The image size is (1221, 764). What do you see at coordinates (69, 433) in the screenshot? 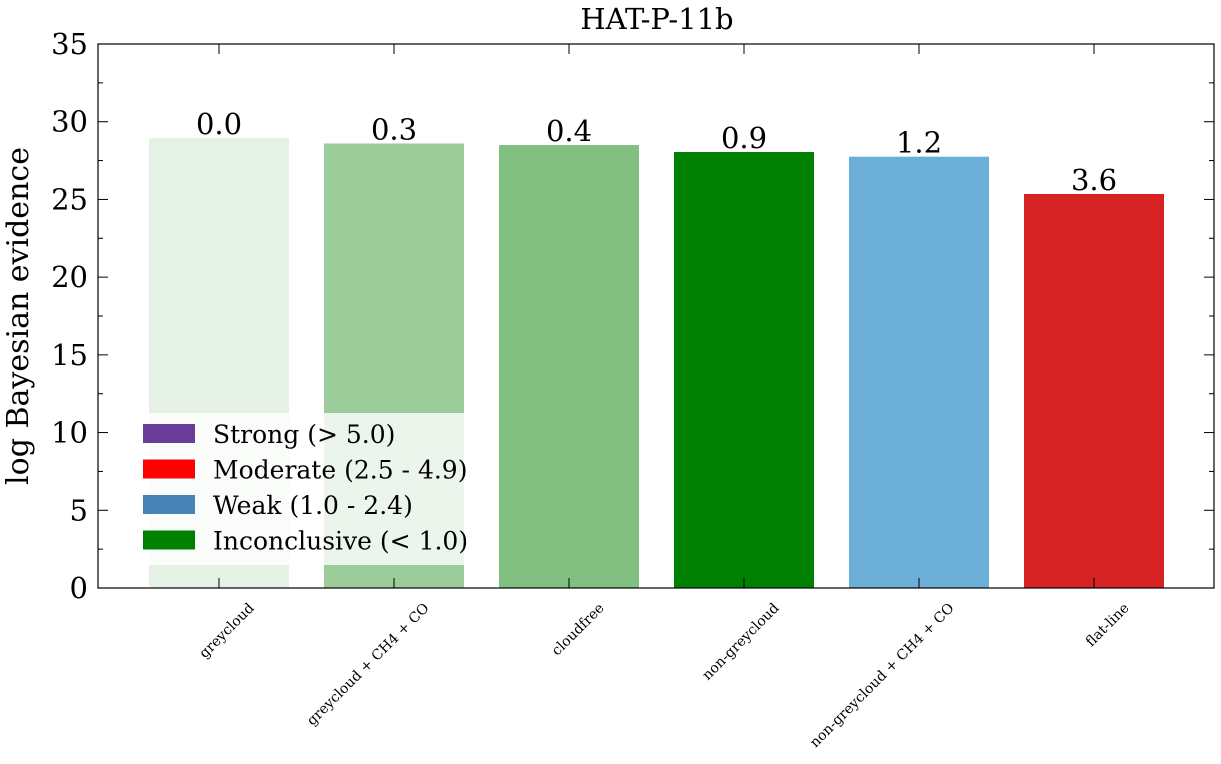
I see `y-tick-label: 10` at bounding box center [69, 433].